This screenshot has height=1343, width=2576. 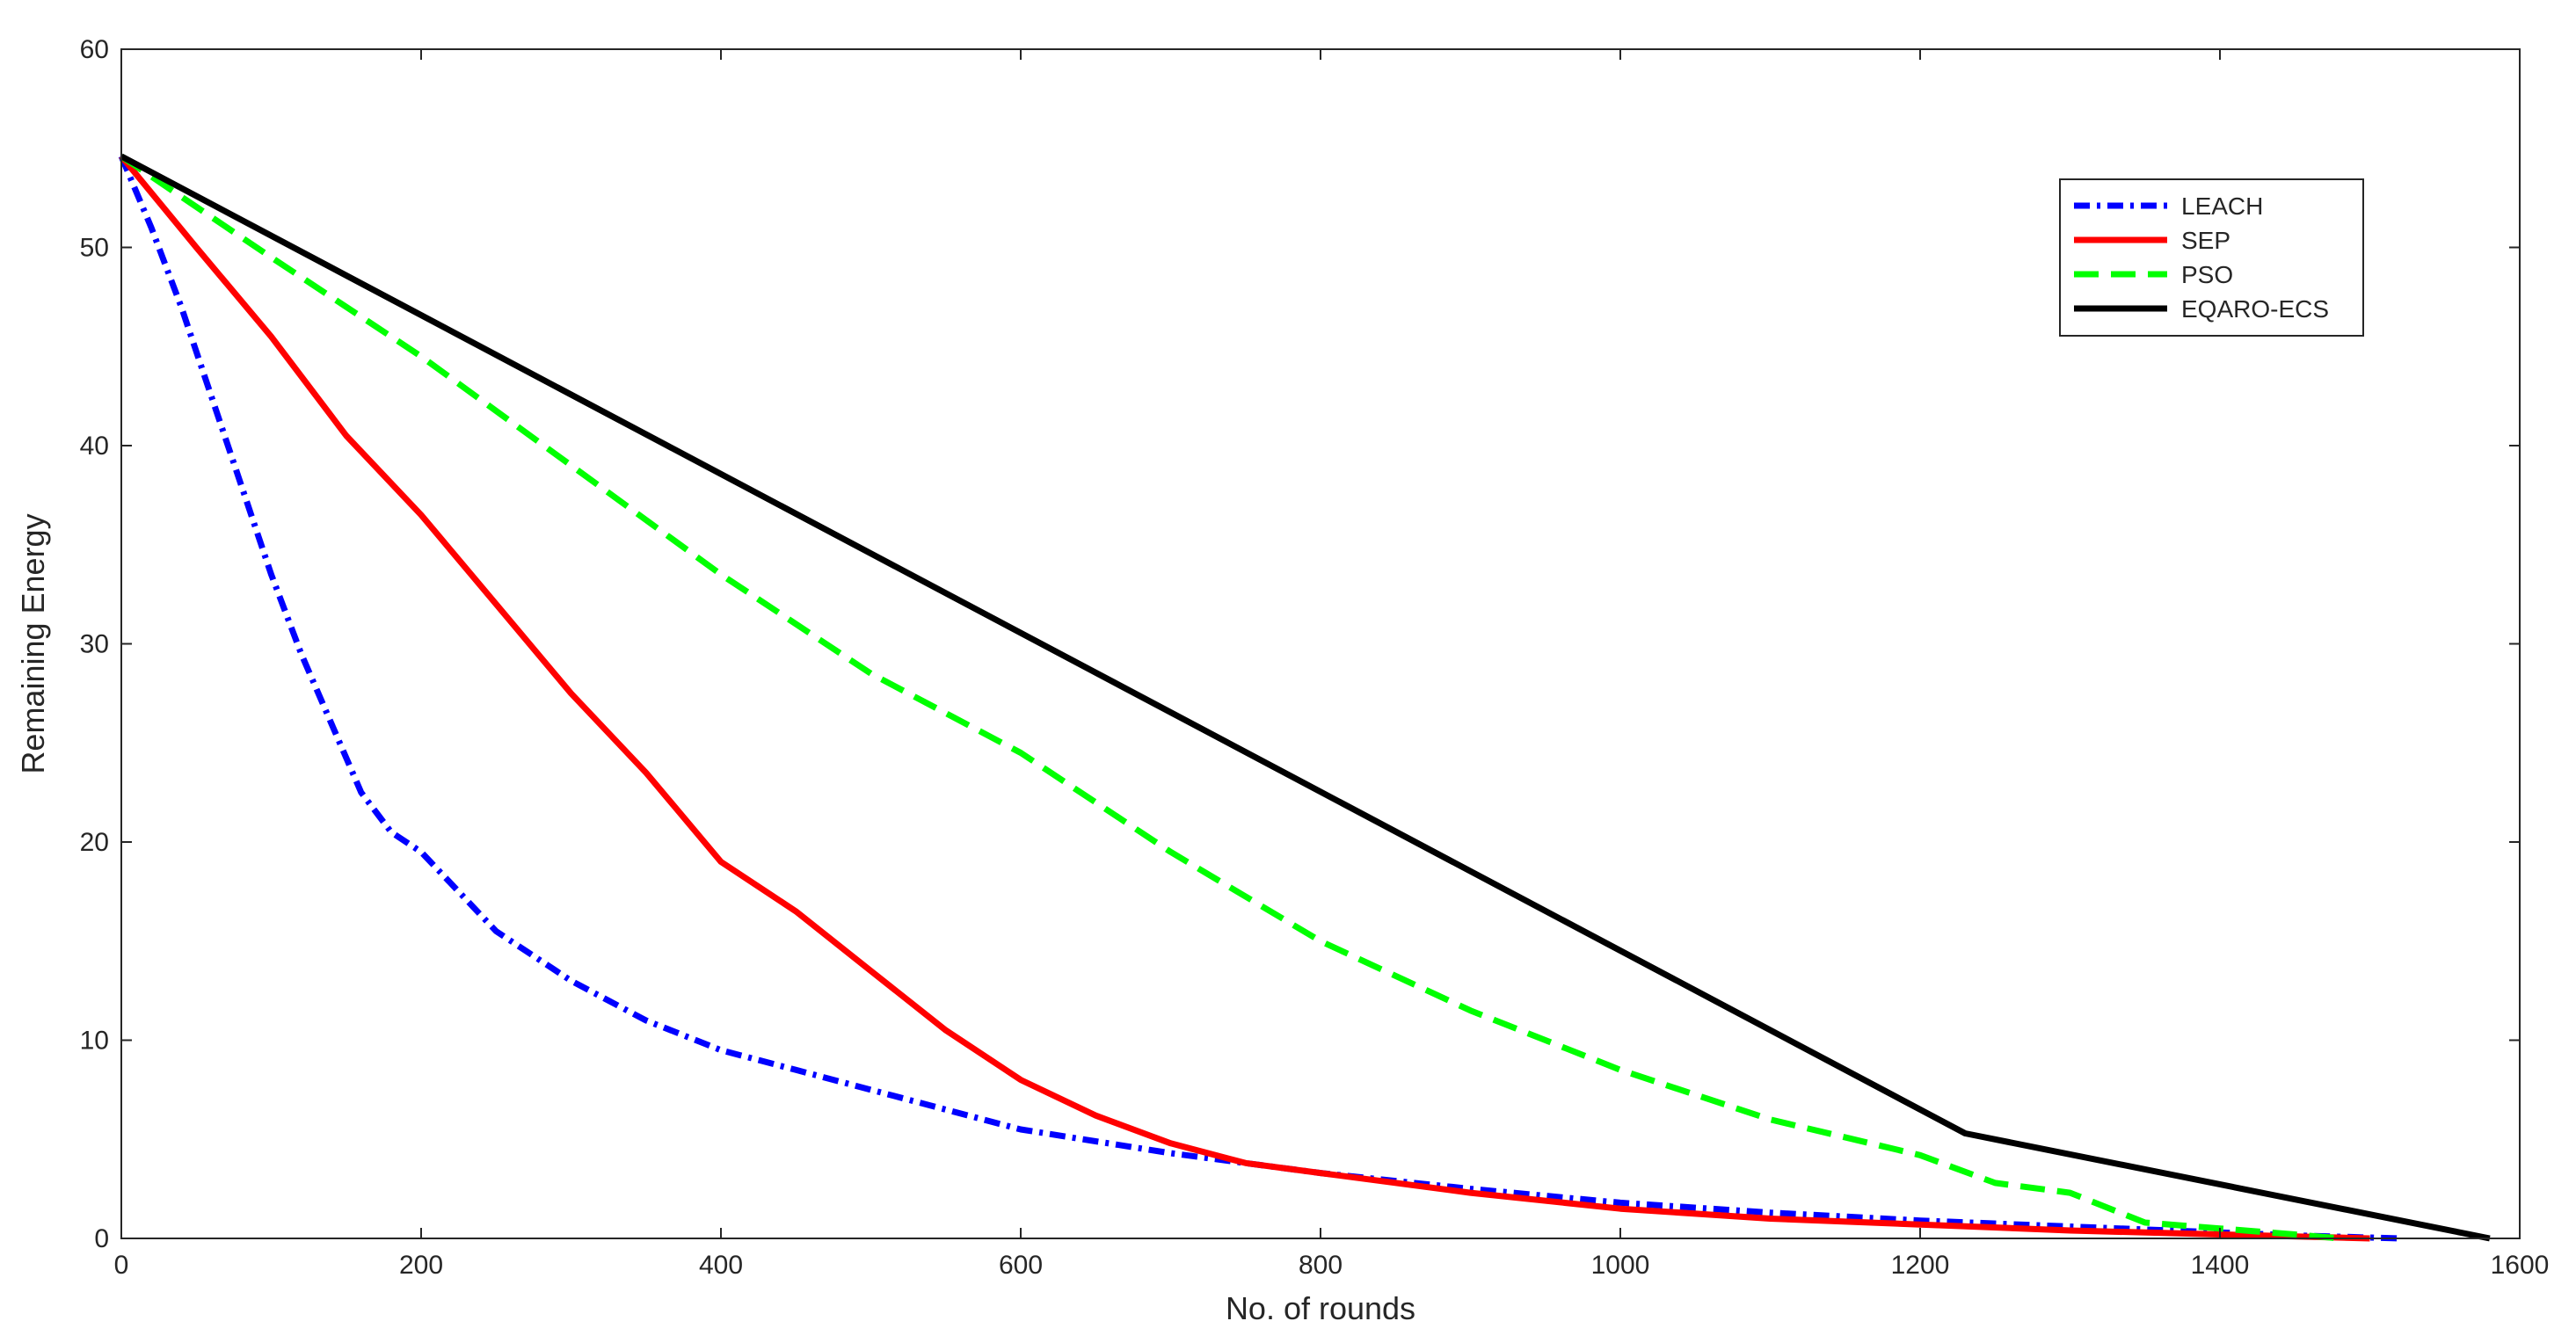 I want to click on y-tick-label: 30, so click(x=94, y=644).